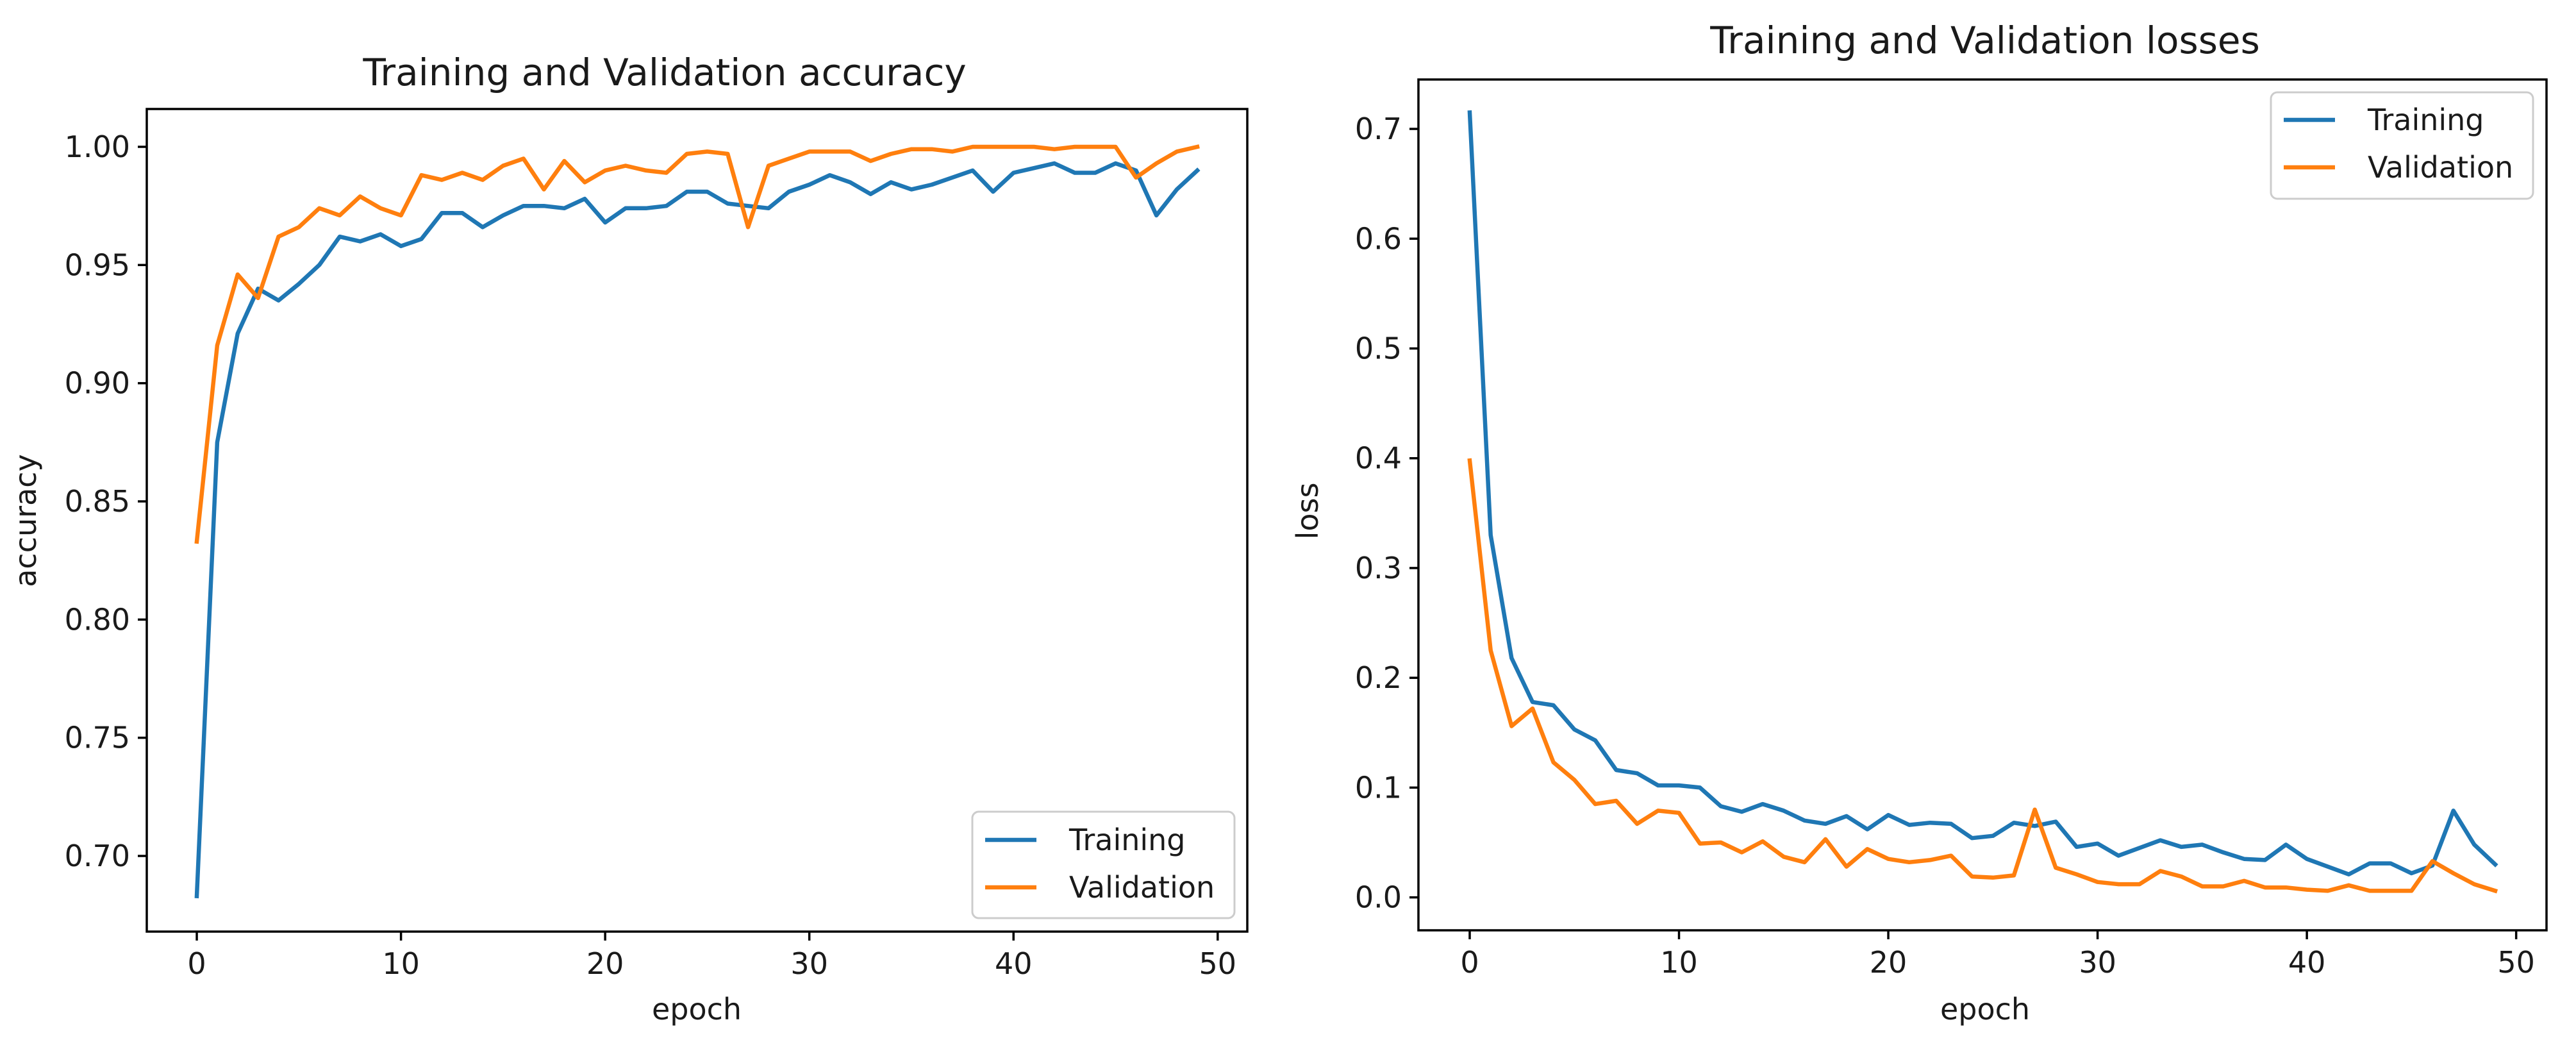  I want to click on loss-legend-box, so click(2402, 145).